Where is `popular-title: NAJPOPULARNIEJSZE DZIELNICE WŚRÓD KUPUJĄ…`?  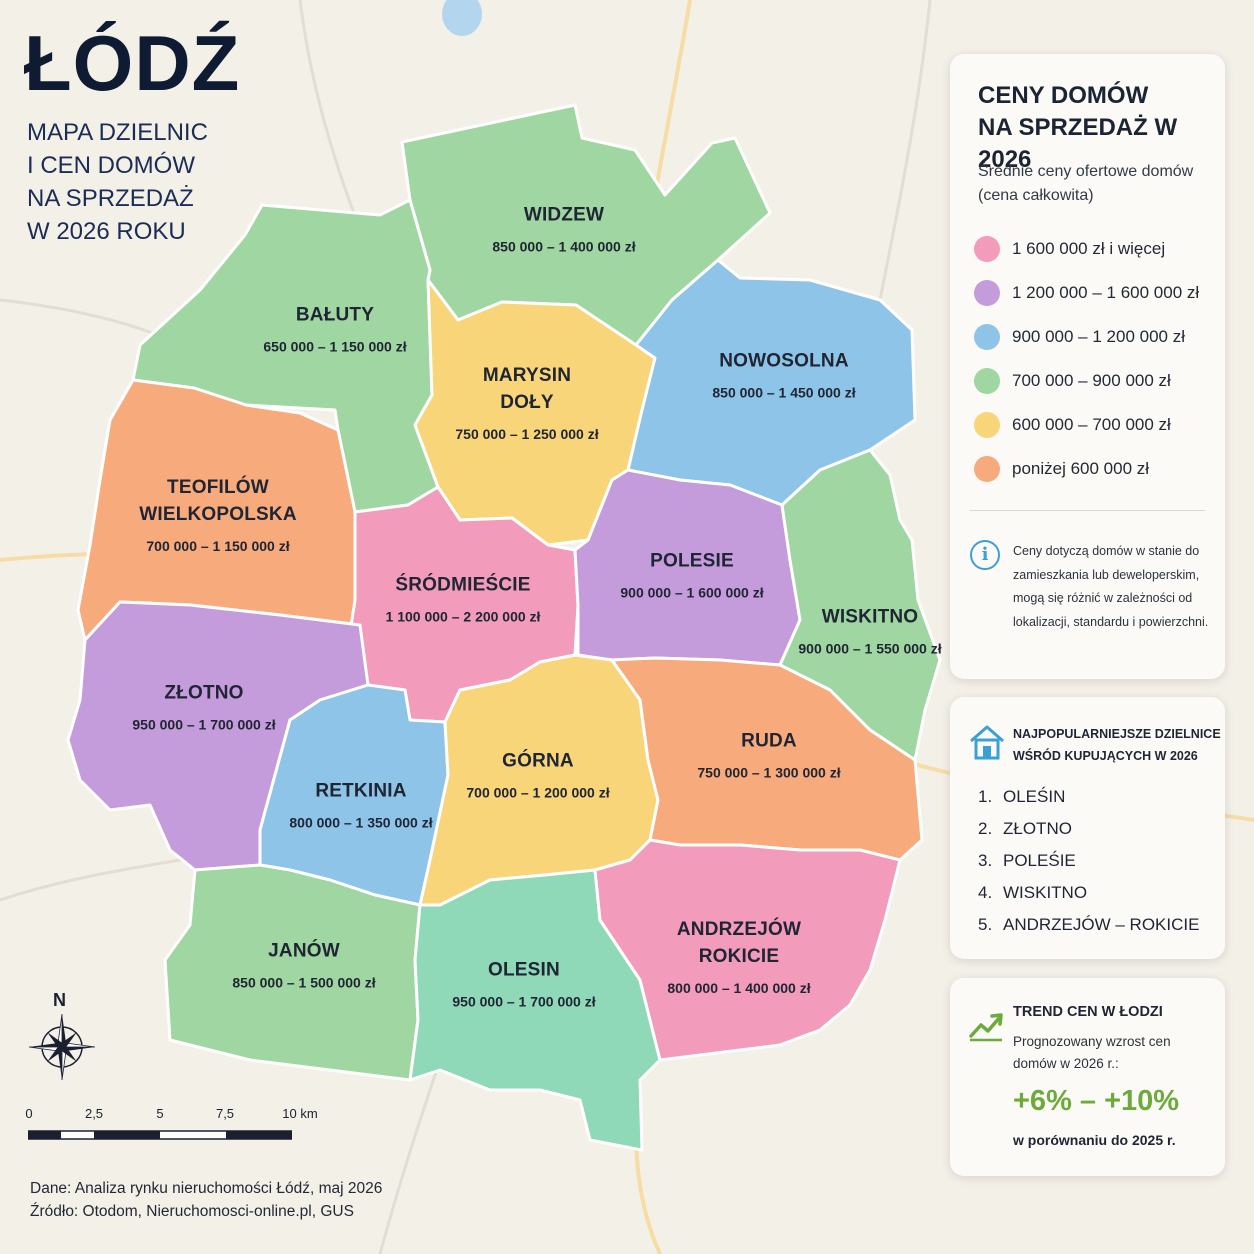
popular-title: NAJPOPULARNIEJSZE DZIELNICE WŚRÓD KUPUJĄ… is located at coordinates (1117, 745).